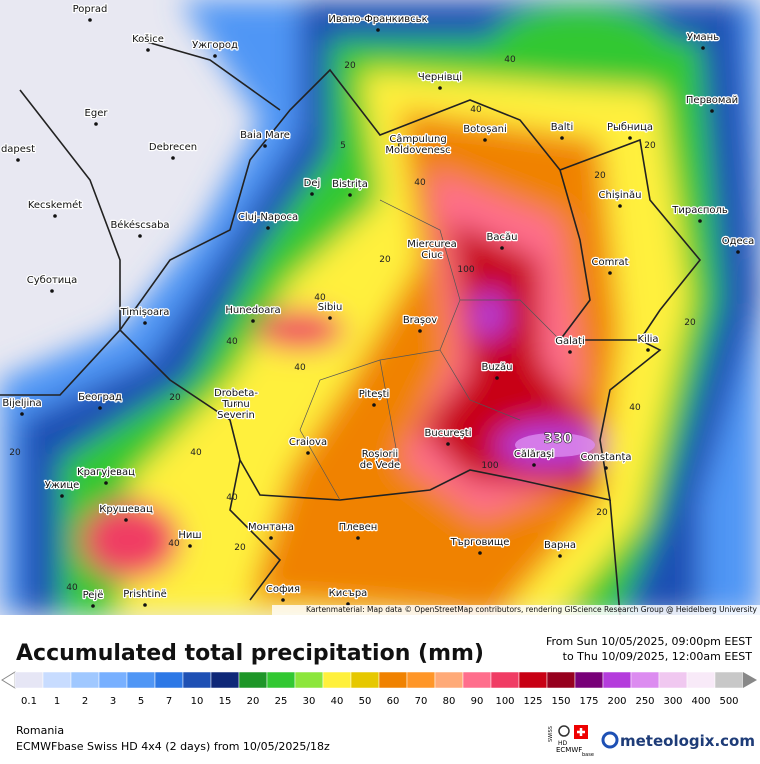  What do you see at coordinates (141, 701) in the screenshot?
I see `colorbar-label: 5` at bounding box center [141, 701].